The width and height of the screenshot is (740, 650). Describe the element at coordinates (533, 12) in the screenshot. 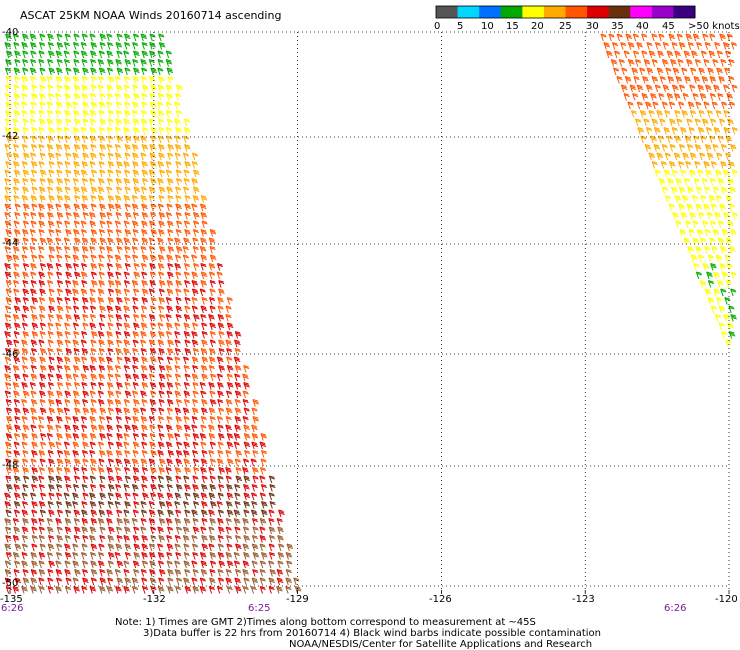

I see `colorbar-segment` at that location.